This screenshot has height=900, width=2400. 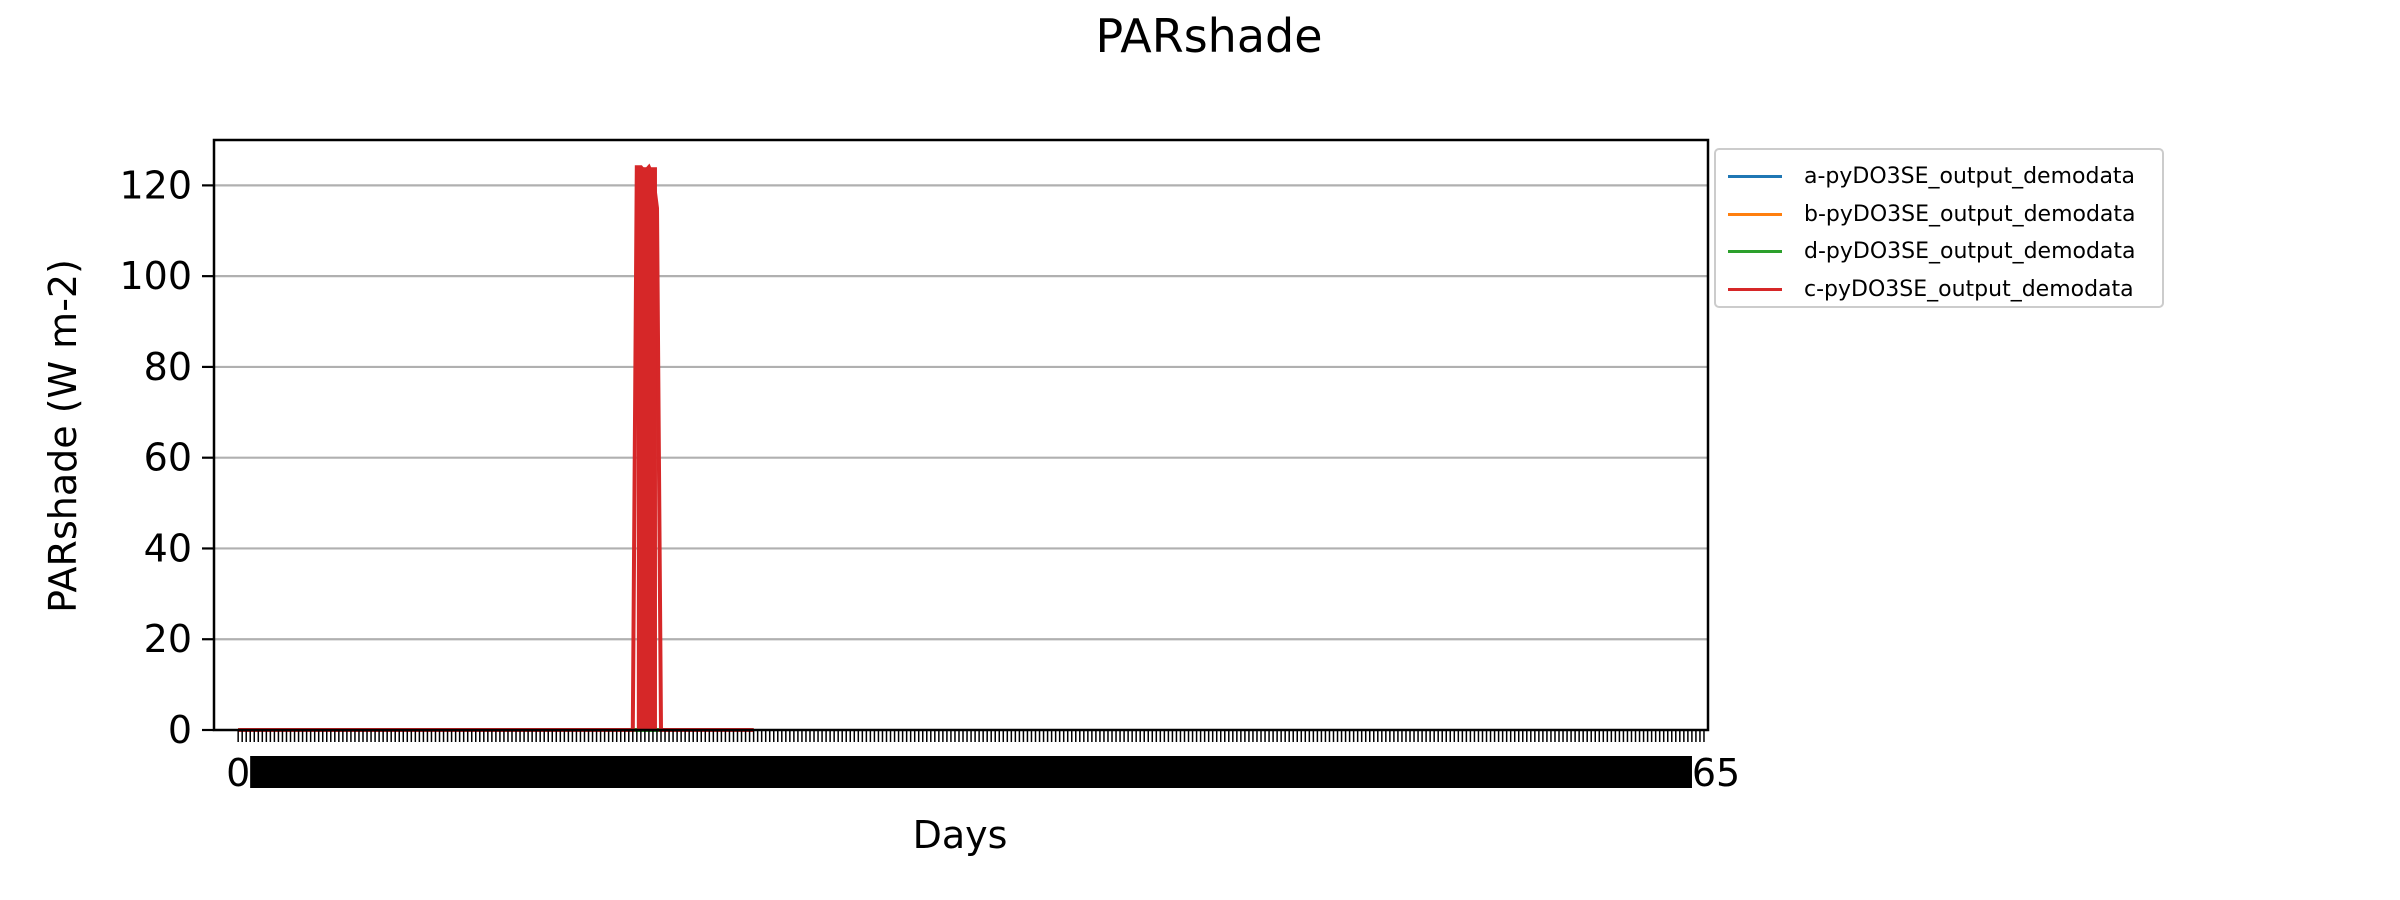 What do you see at coordinates (960, 835) in the screenshot?
I see `x-axis-label: Days` at bounding box center [960, 835].